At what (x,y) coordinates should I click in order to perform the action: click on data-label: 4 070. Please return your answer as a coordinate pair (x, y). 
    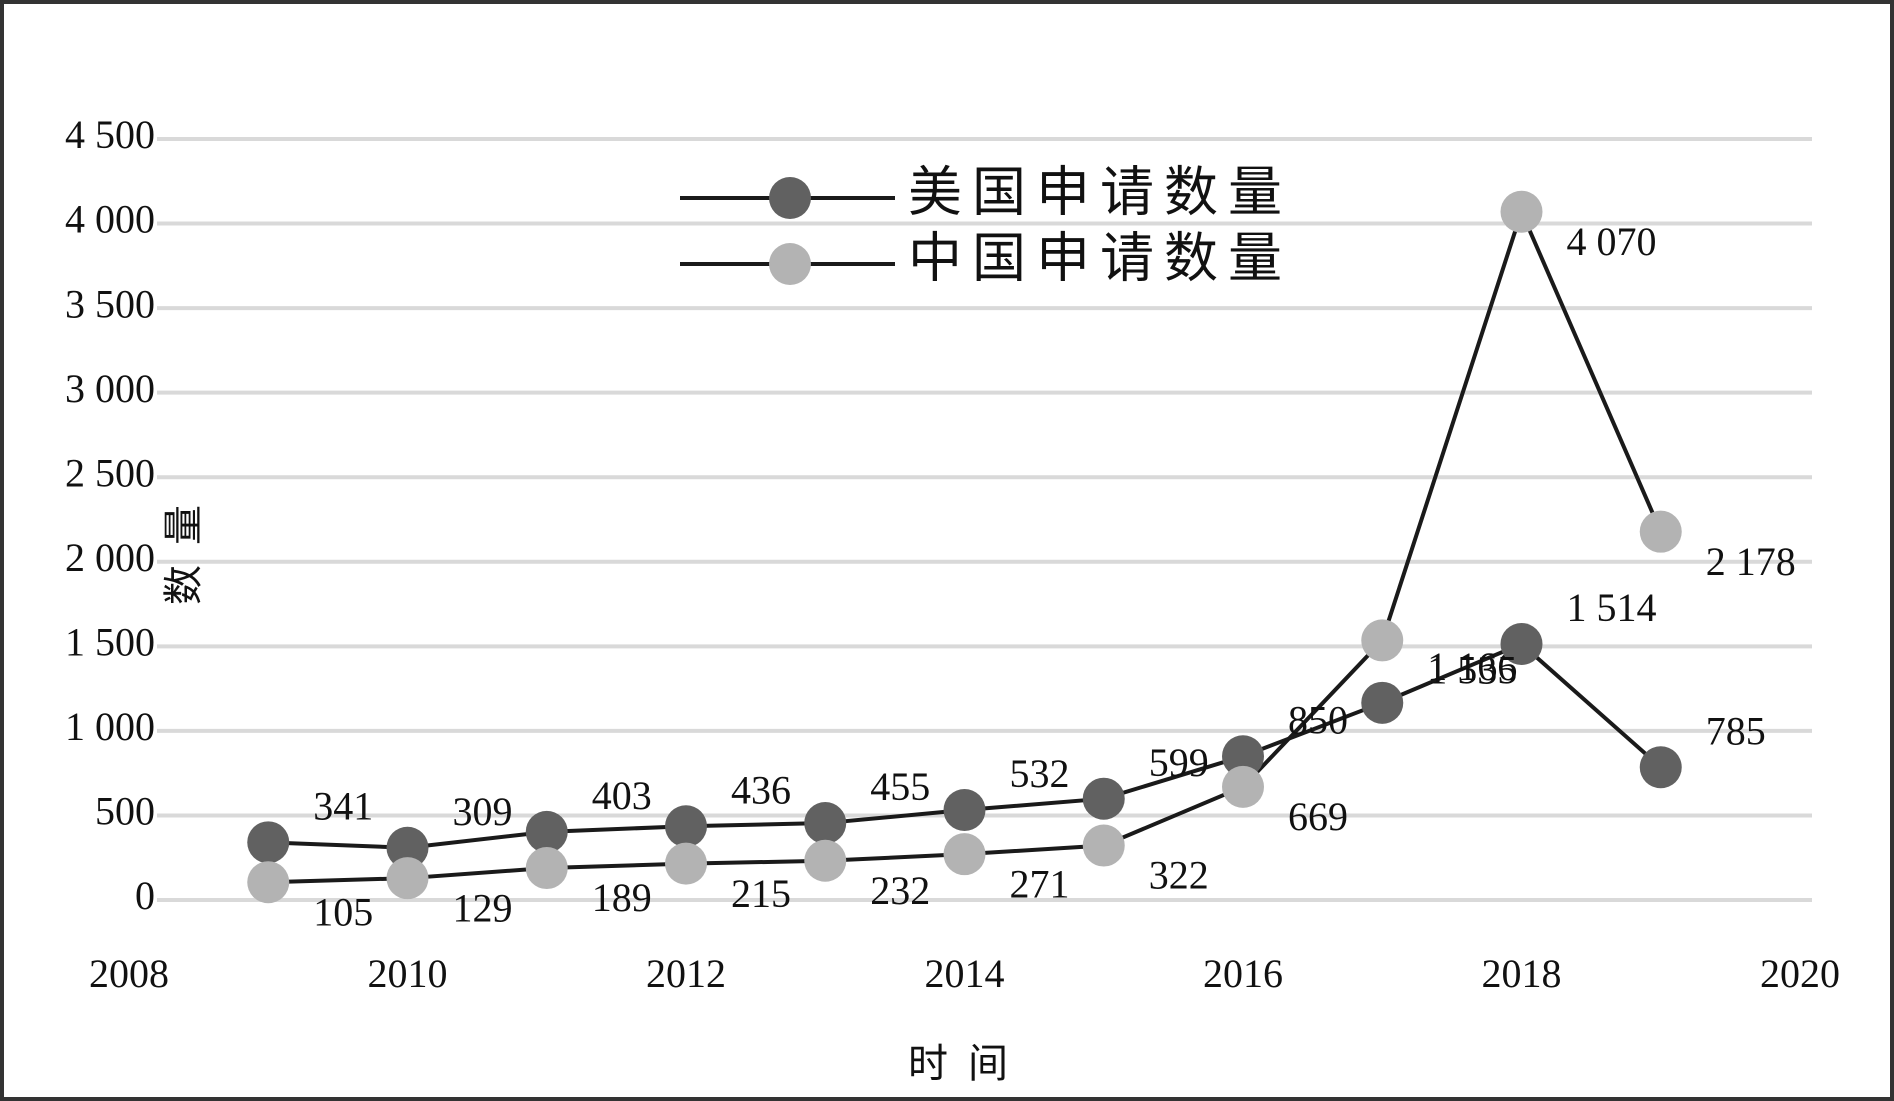
    Looking at the image, I should click on (1612, 241).